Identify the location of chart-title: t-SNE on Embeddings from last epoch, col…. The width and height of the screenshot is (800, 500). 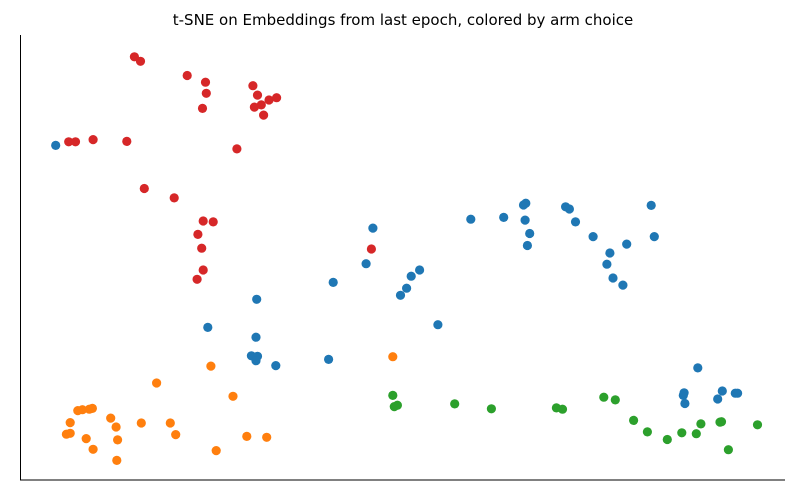
(403, 20).